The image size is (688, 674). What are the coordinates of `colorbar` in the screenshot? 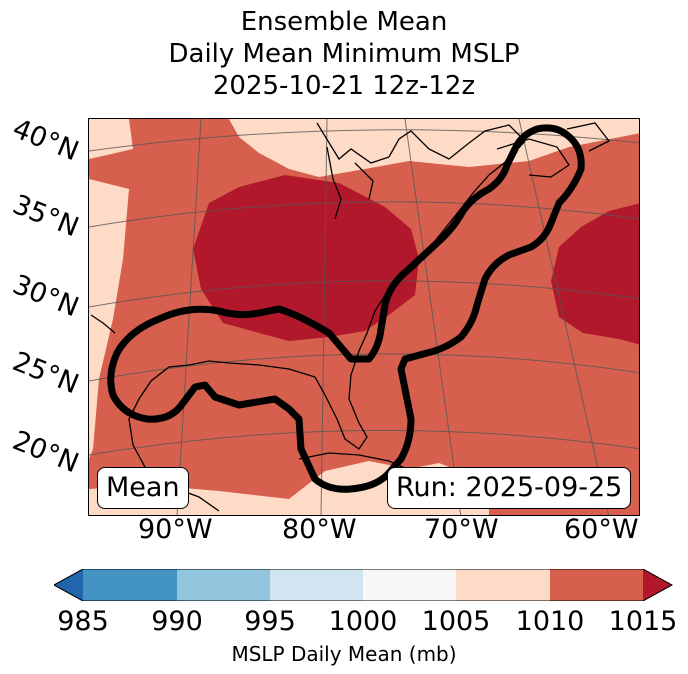 It's located at (363, 585).